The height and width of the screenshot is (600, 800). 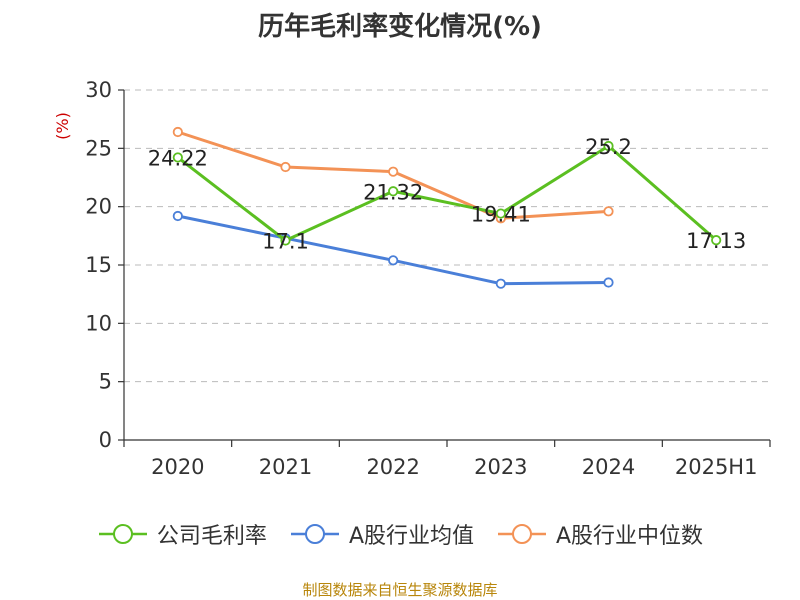 What do you see at coordinates (177, 467) in the screenshot?
I see `x-tick-label: 2020` at bounding box center [177, 467].